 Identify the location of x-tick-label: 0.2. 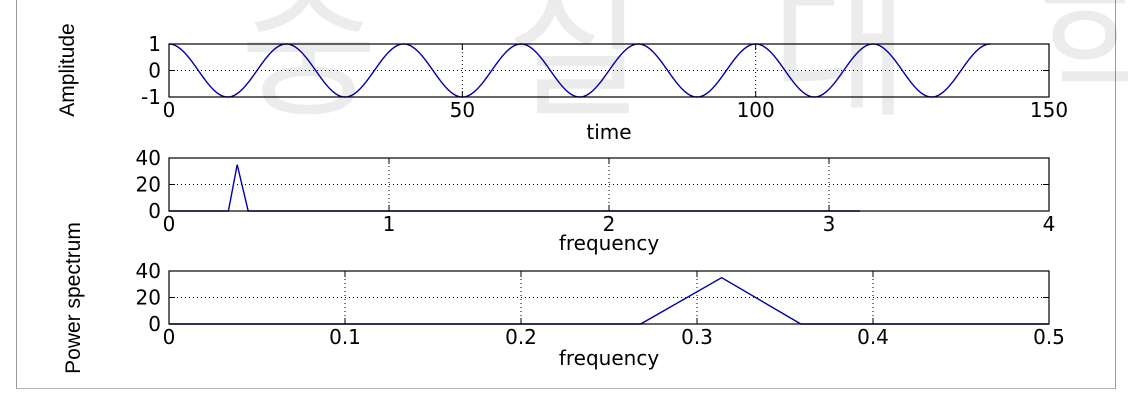
(521, 337).